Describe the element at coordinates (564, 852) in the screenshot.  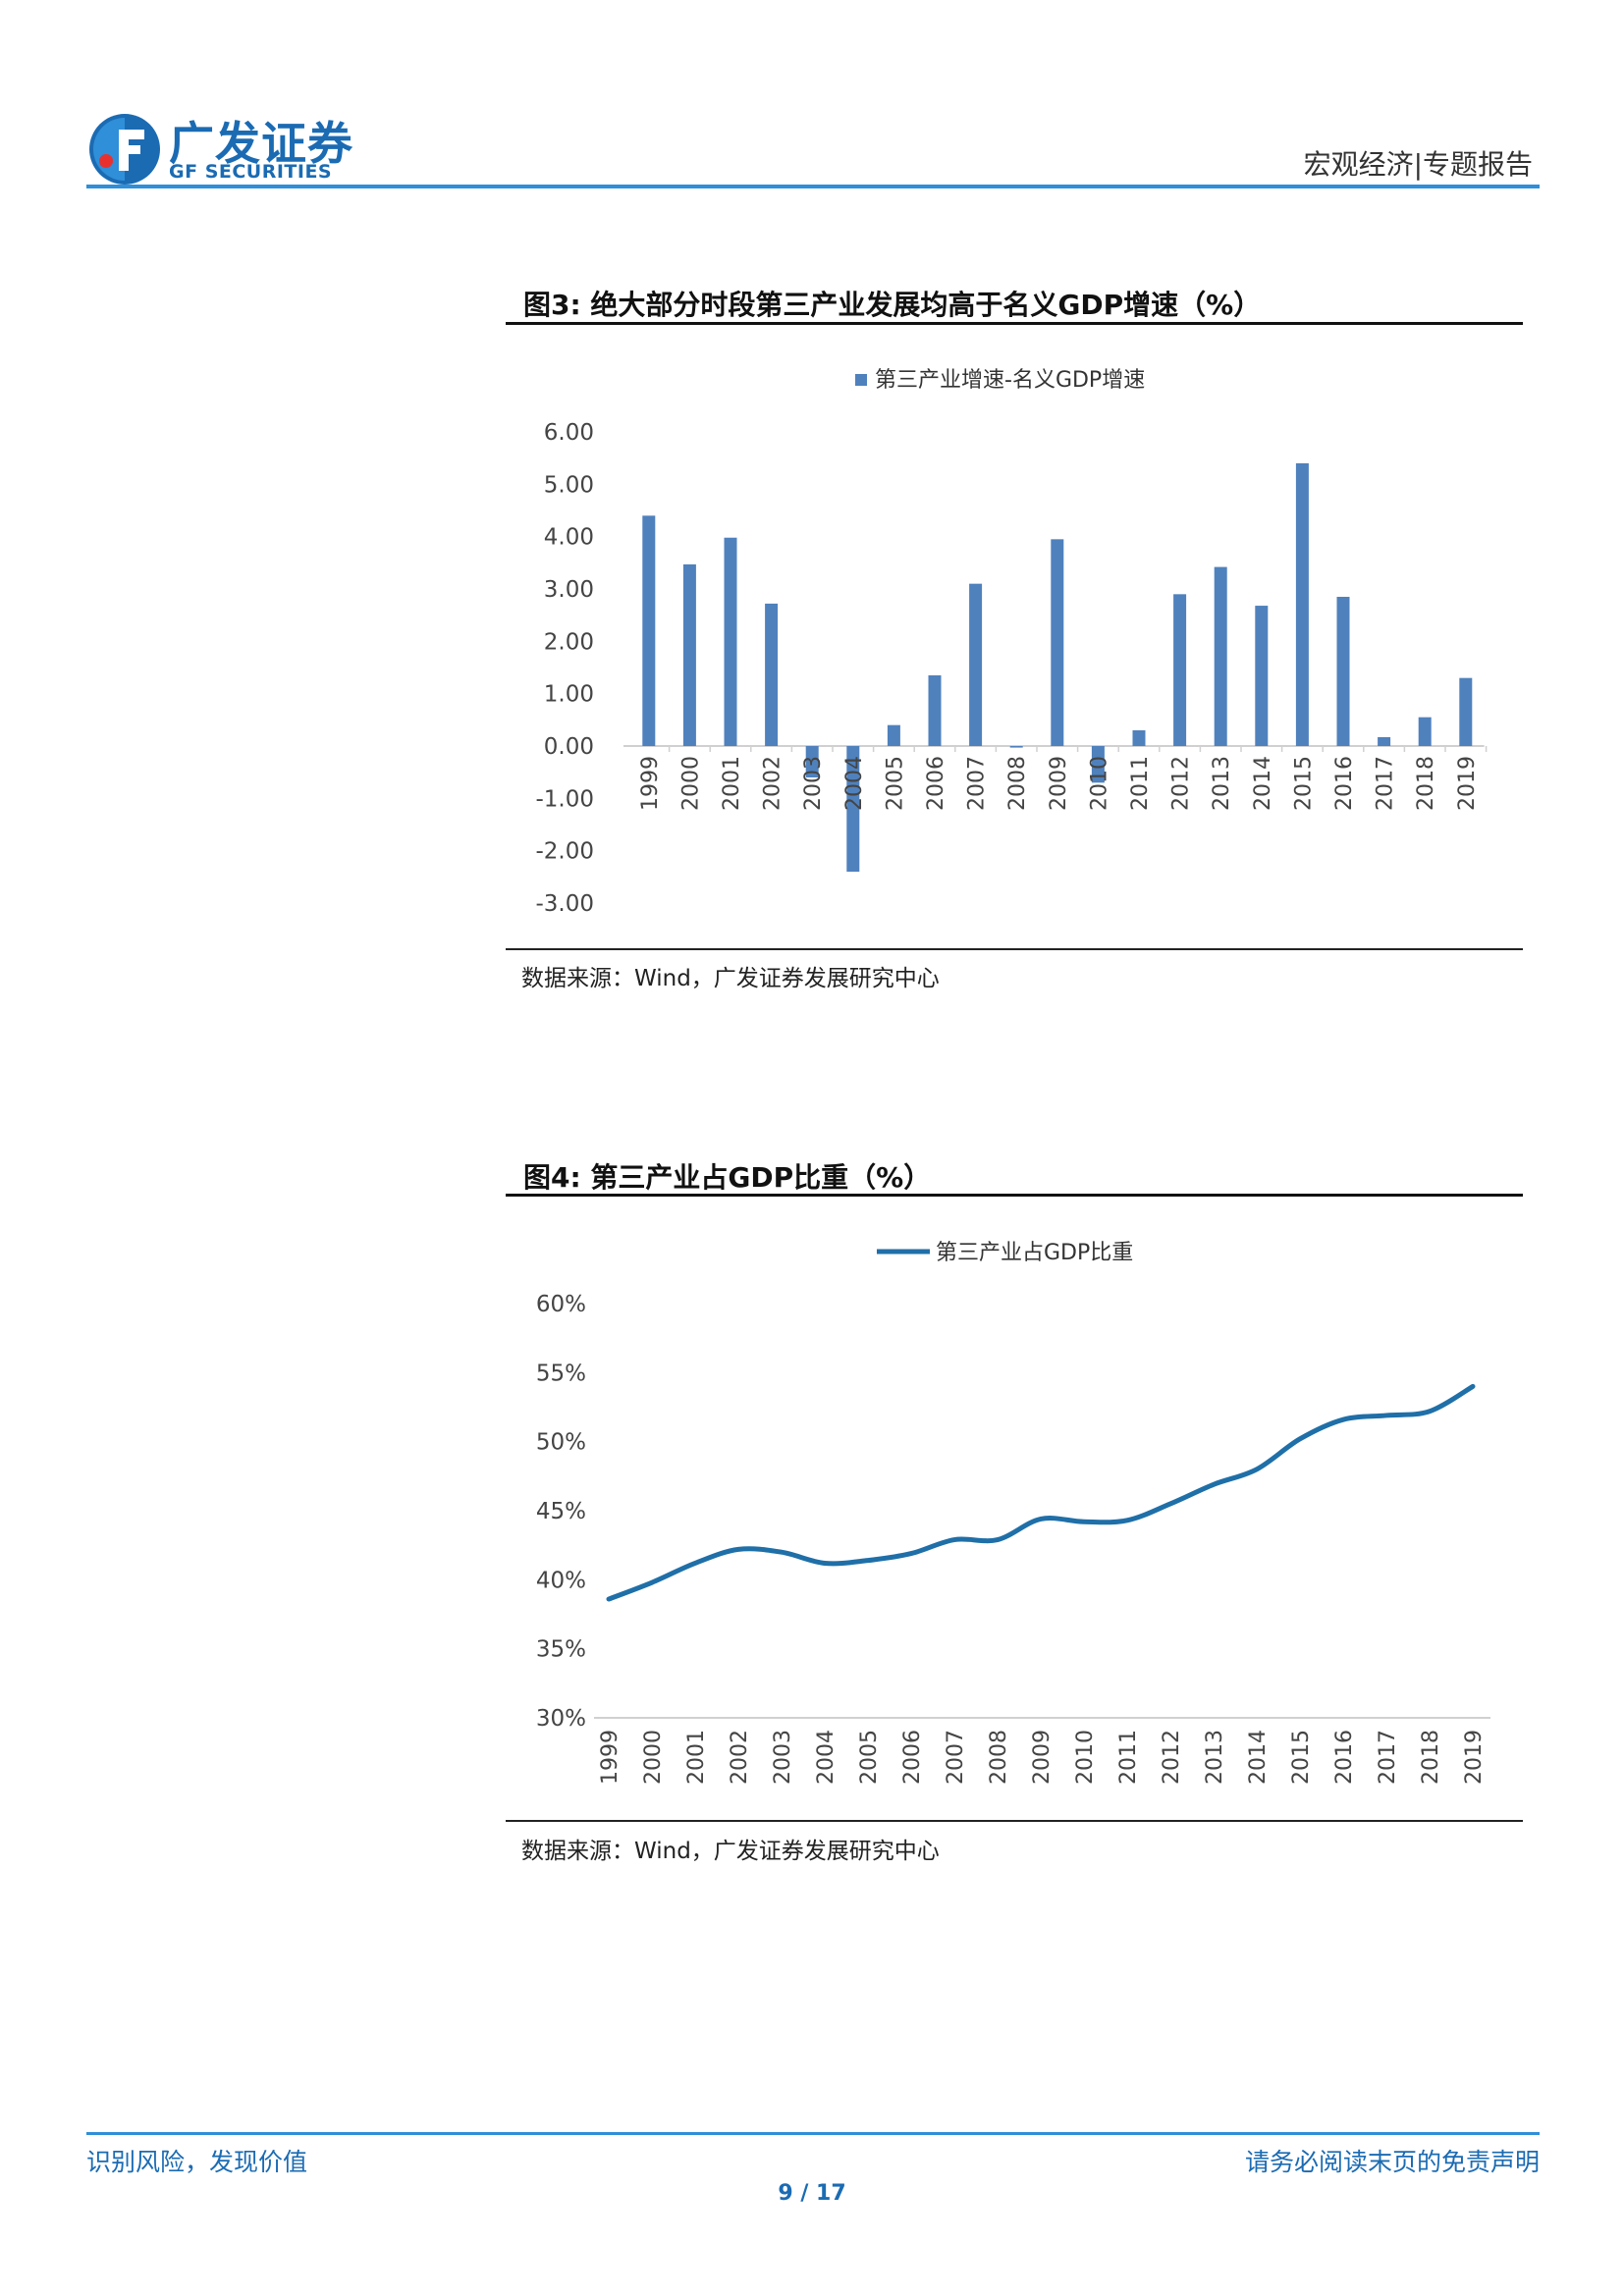
I see `figure3-ytick-label: -2.00` at that location.